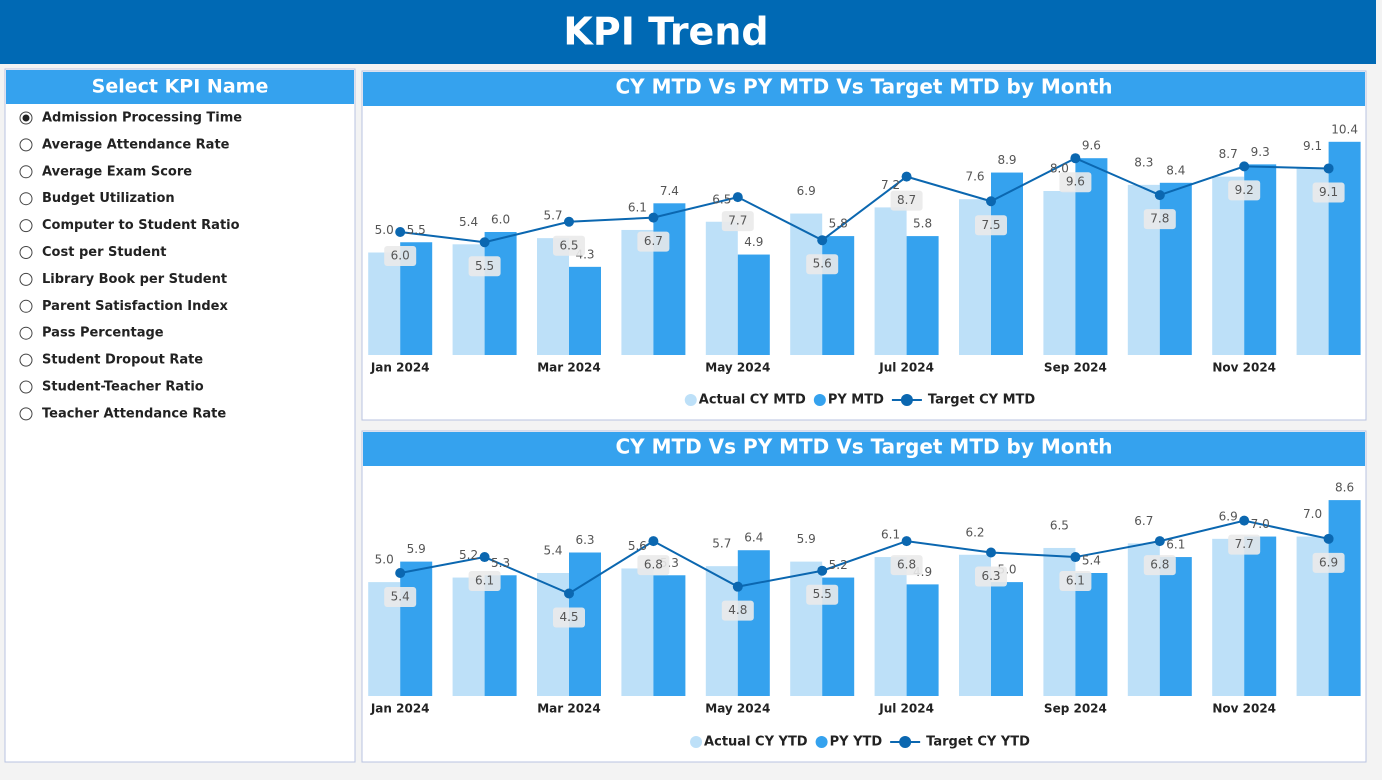 This screenshot has height=780, width=1382. What do you see at coordinates (864, 200) in the screenshot?
I see `line` at bounding box center [864, 200].